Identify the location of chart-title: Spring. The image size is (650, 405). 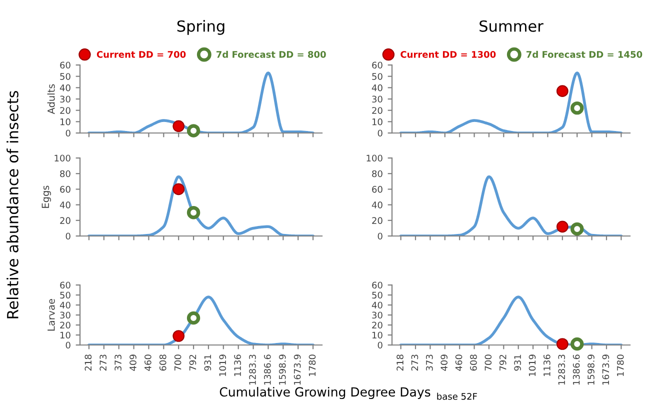
(200, 27).